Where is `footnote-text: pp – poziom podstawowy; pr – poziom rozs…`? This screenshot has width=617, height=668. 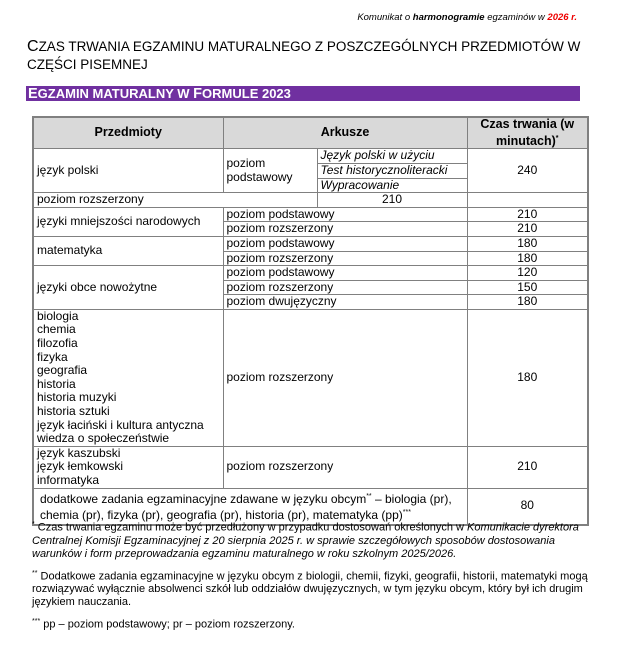 footnote-text: pp – poziom podstawowy; pr – poziom rozs… is located at coordinates (167, 624).